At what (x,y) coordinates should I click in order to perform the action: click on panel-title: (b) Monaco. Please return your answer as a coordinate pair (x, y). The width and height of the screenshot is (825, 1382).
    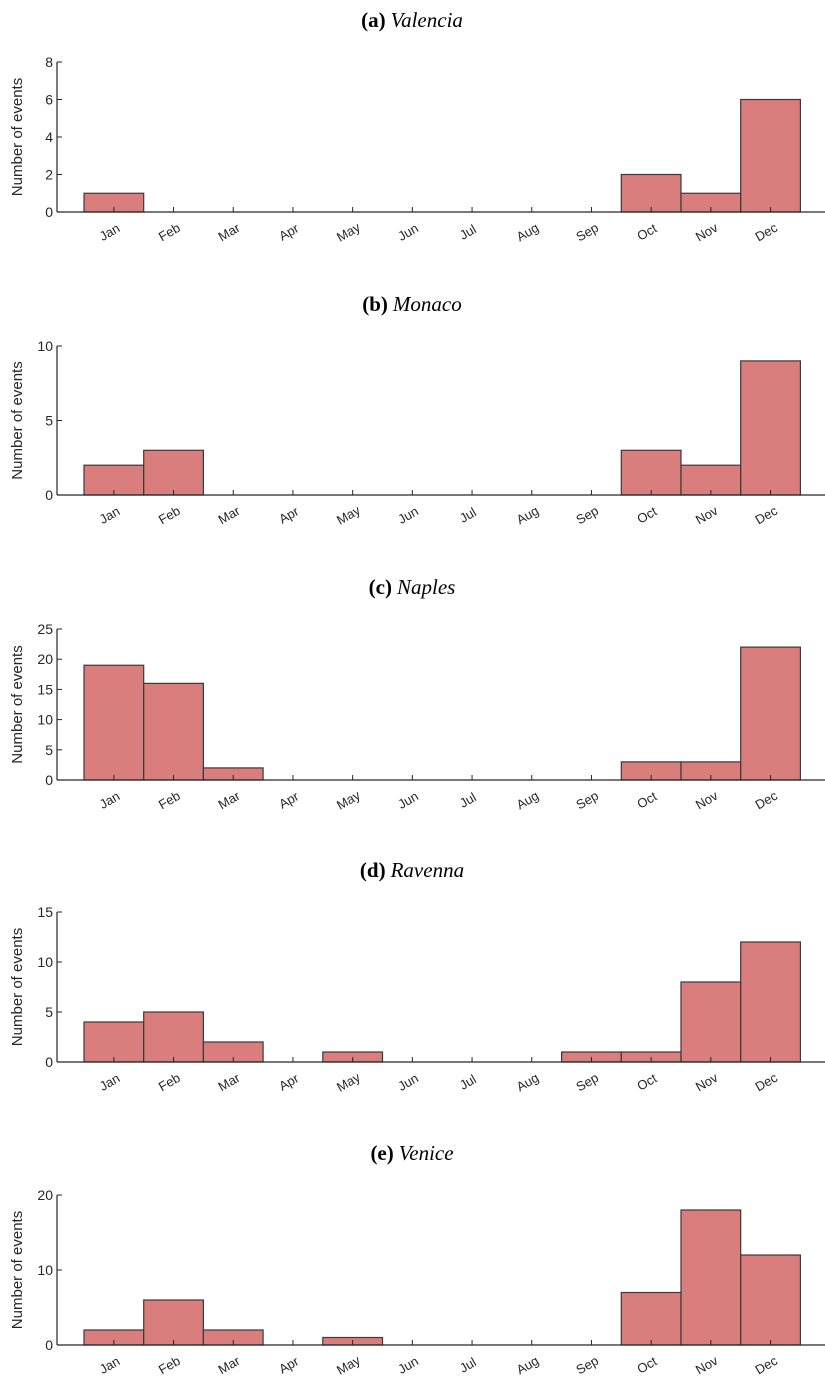
    Looking at the image, I should click on (412, 304).